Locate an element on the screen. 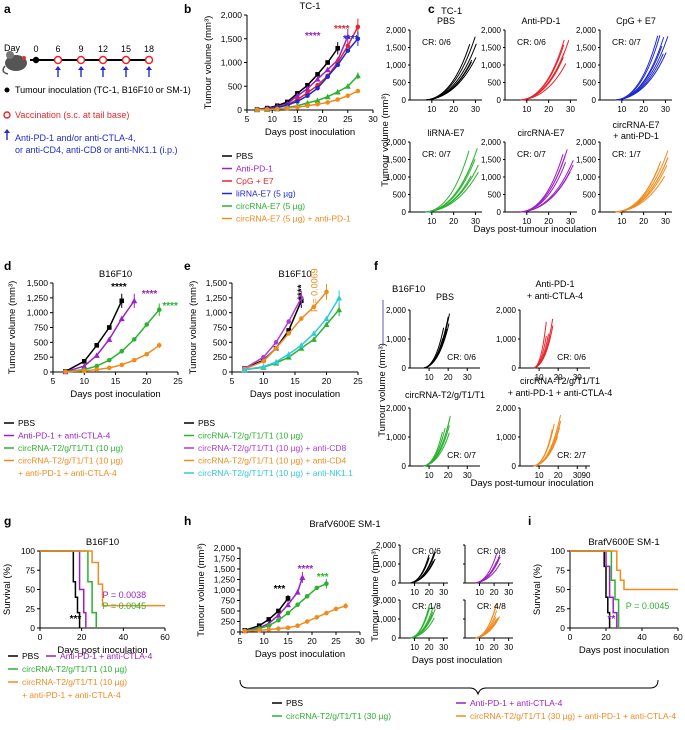 The width and height of the screenshot is (685, 730). c-panel-title: PBS is located at coordinates (446, 21).